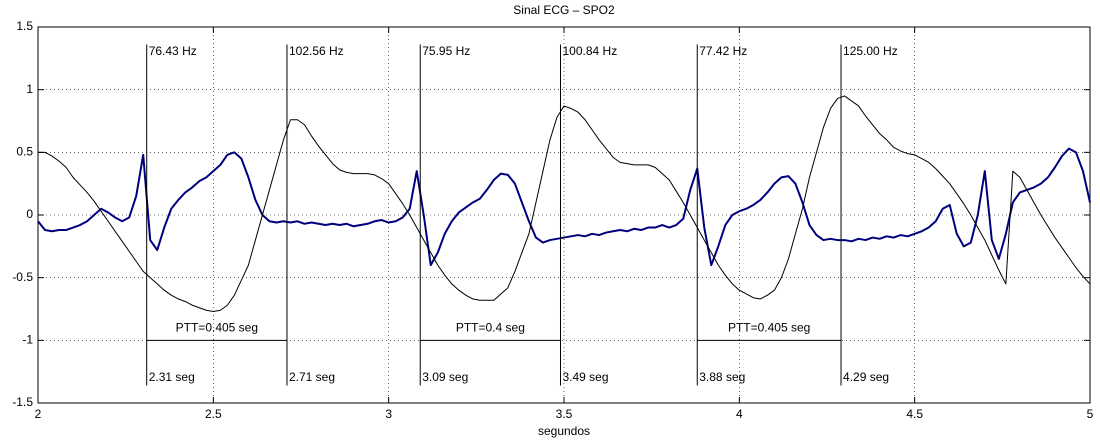  What do you see at coordinates (29, 214) in the screenshot?
I see `y-tick-label: 0` at bounding box center [29, 214].